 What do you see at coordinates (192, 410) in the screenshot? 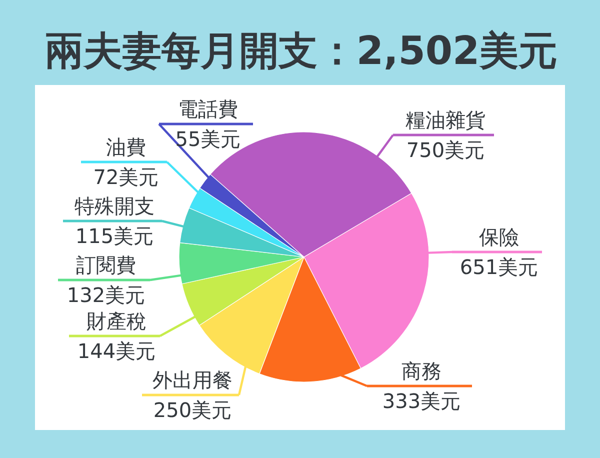
I see `data-label: 250美元` at bounding box center [192, 410].